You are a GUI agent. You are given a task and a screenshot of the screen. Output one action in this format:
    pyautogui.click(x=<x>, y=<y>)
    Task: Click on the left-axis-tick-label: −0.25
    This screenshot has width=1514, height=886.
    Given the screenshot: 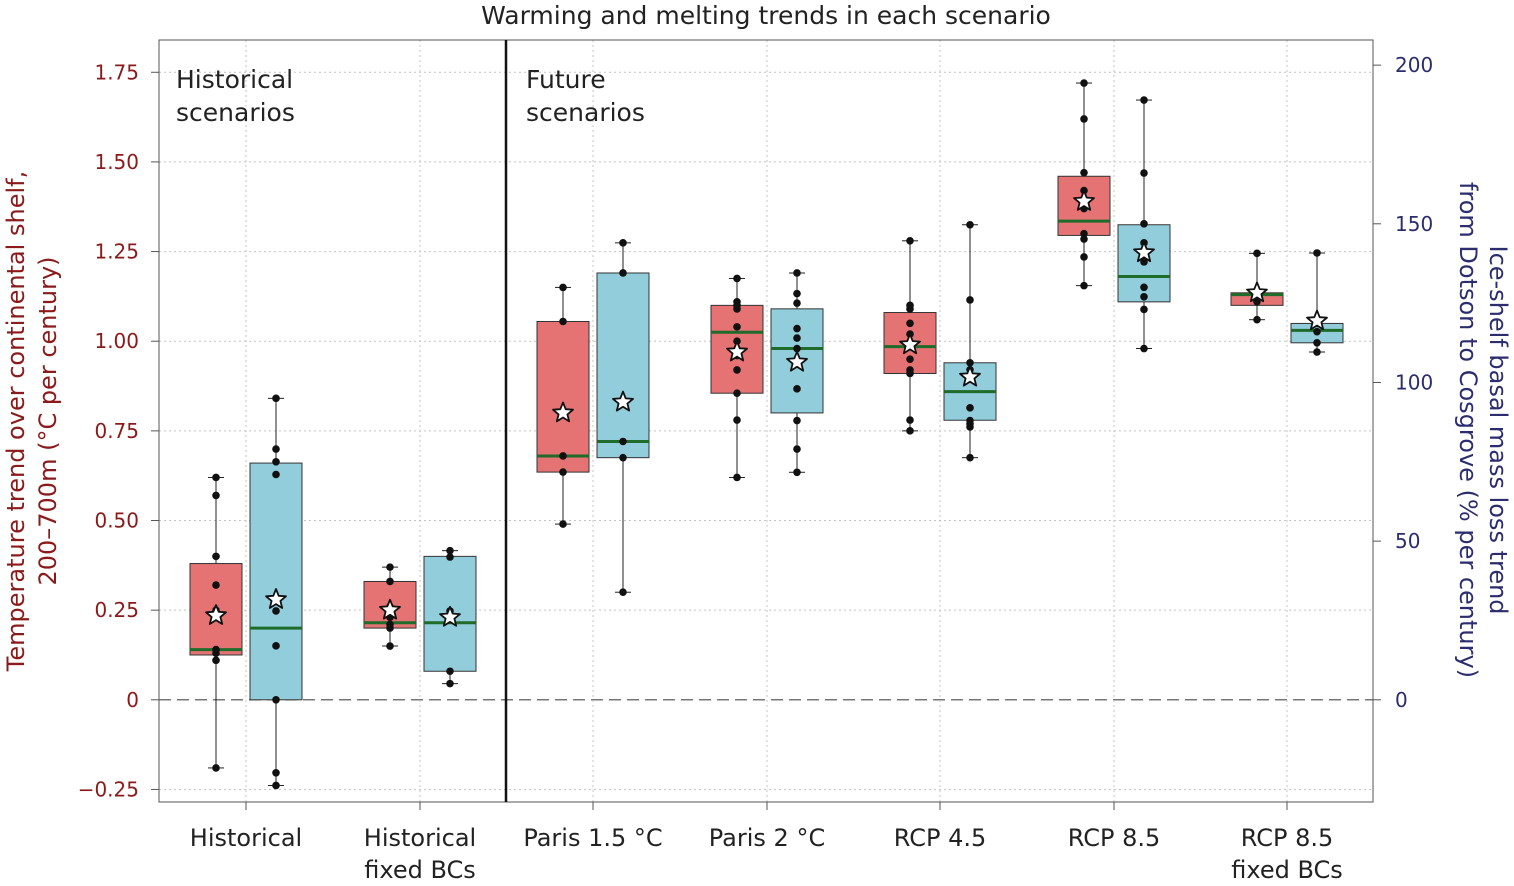 What is the action you would take?
    pyautogui.click(x=108, y=789)
    